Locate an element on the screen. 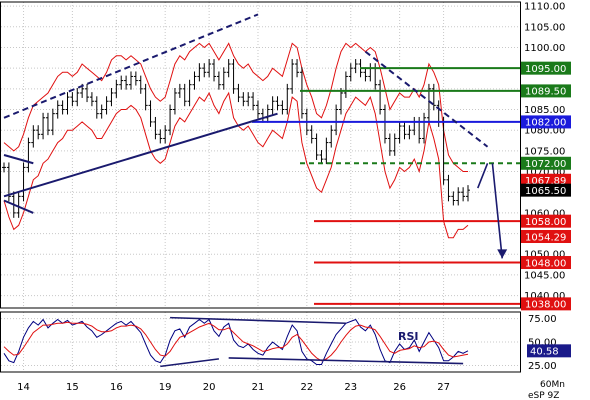 The width and height of the screenshot is (590, 400). x-tick-label: 15 is located at coordinates (72, 387).